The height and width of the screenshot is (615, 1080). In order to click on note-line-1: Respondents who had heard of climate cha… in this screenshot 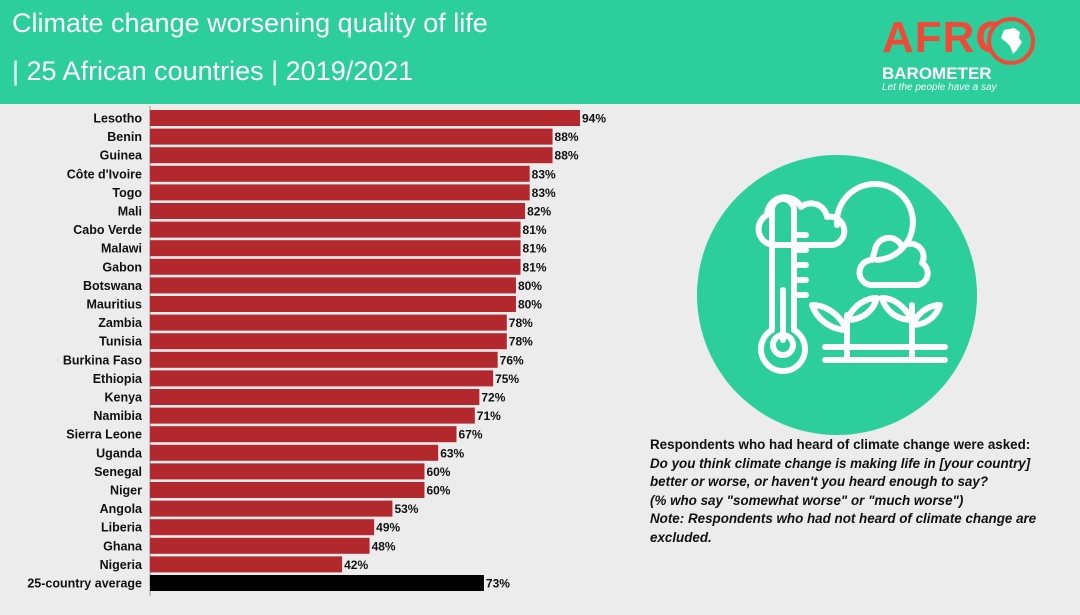, I will do `click(840, 444)`.